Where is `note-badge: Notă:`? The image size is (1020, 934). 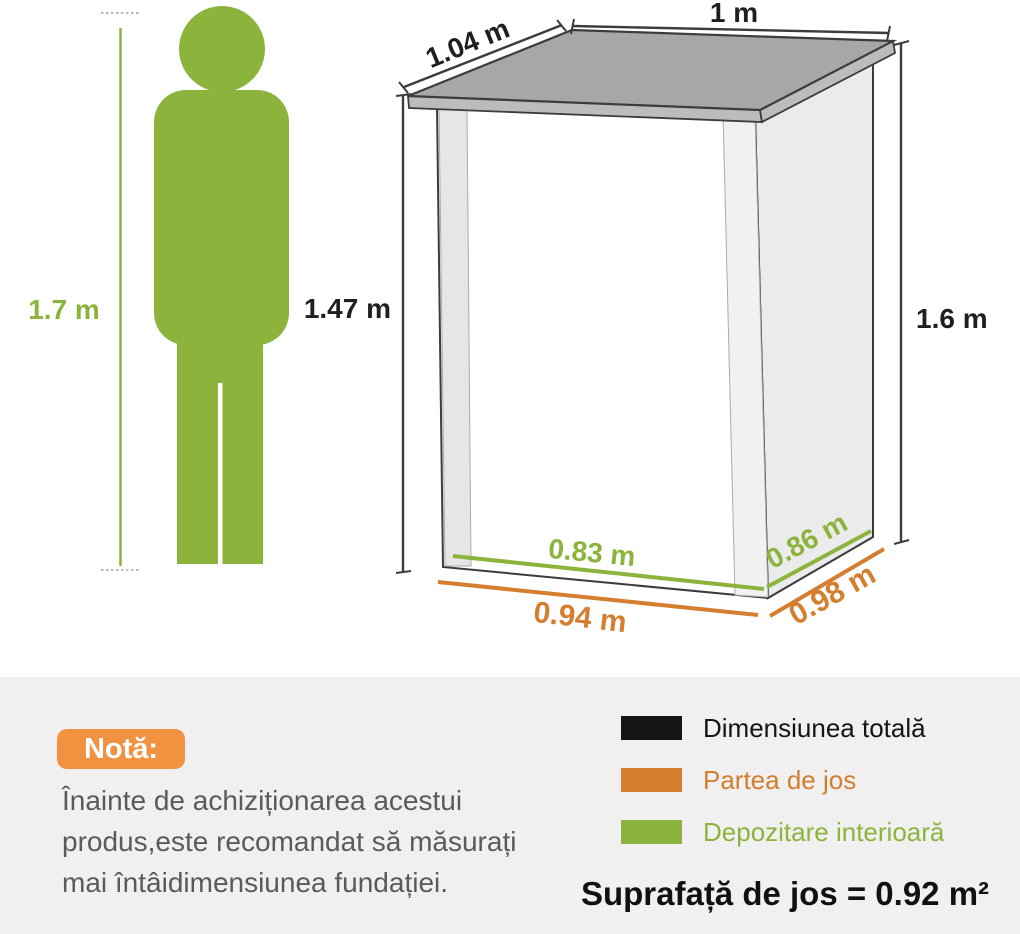
note-badge: Notă: is located at coordinates (121, 749).